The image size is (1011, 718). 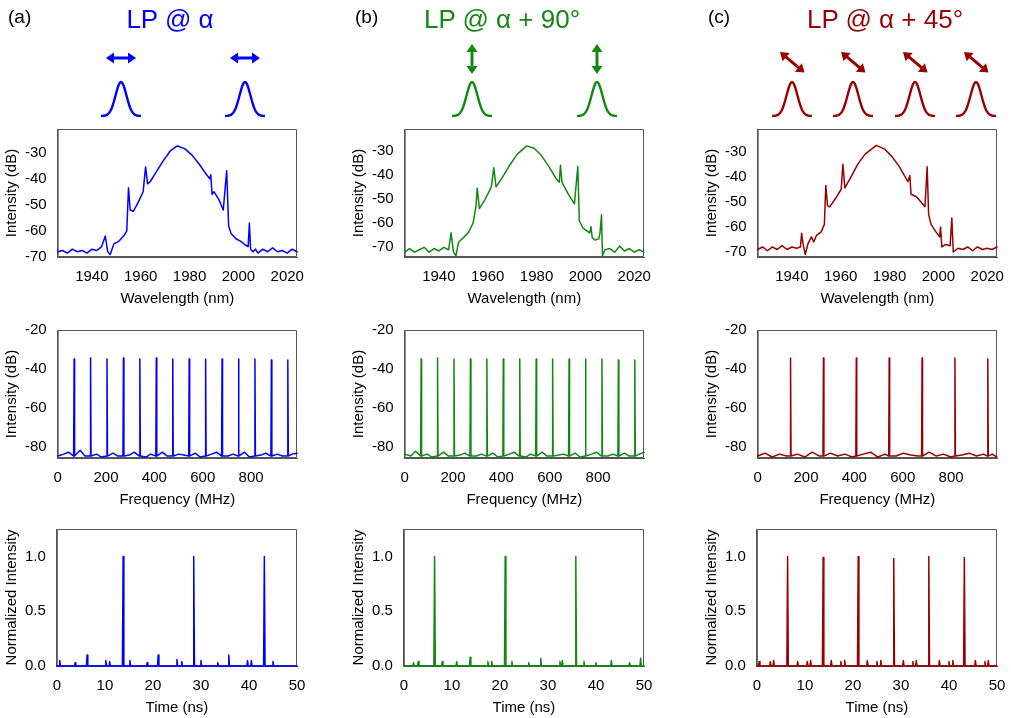 I want to click on text: (a), so click(x=20, y=17).